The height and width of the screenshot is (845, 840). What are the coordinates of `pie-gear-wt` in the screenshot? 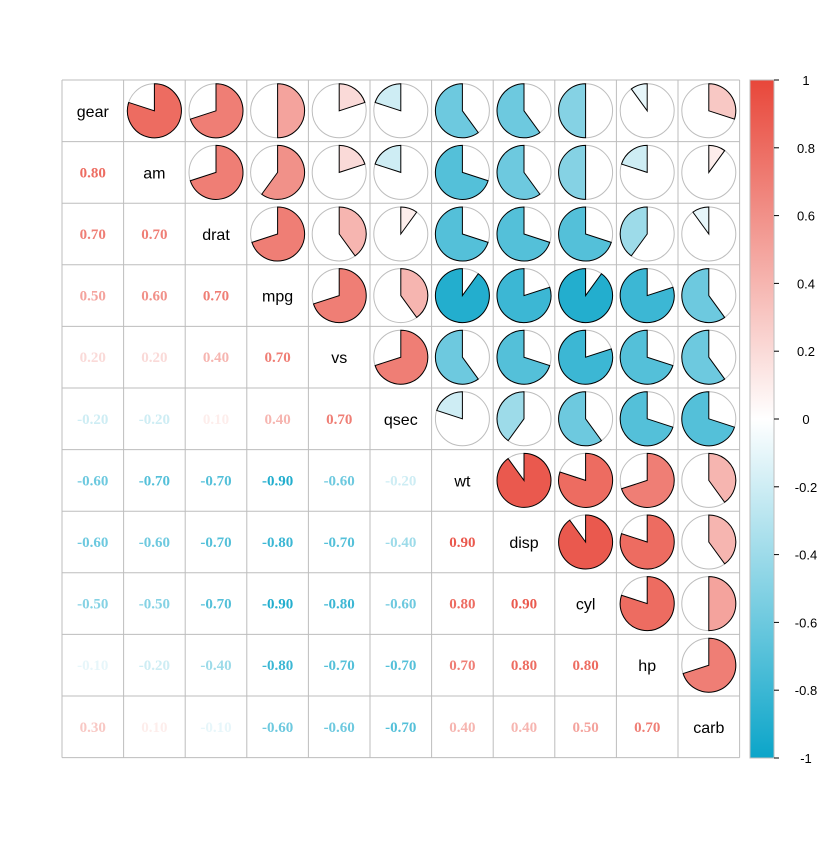 It's located at (462, 111).